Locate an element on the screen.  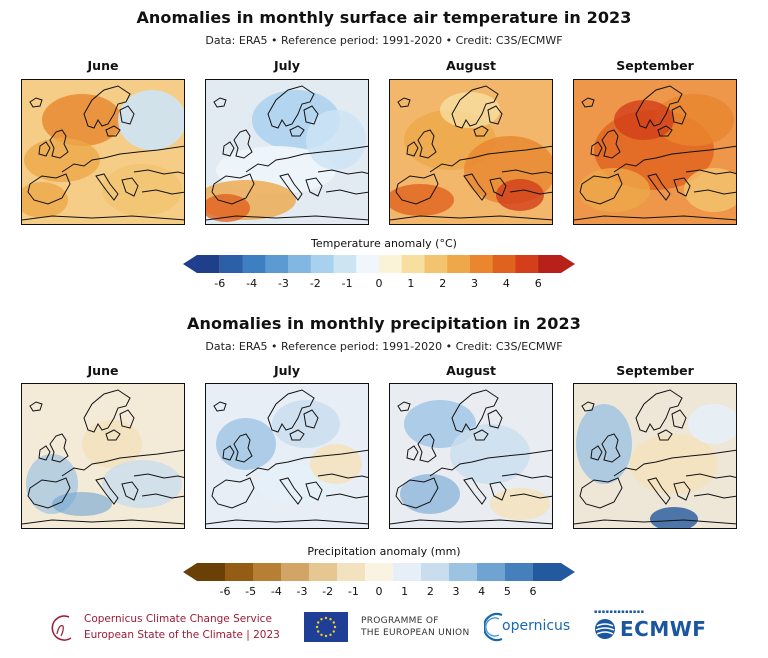
c3s-logo-line1: Copernicus Climate Change Service is located at coordinates (178, 619).